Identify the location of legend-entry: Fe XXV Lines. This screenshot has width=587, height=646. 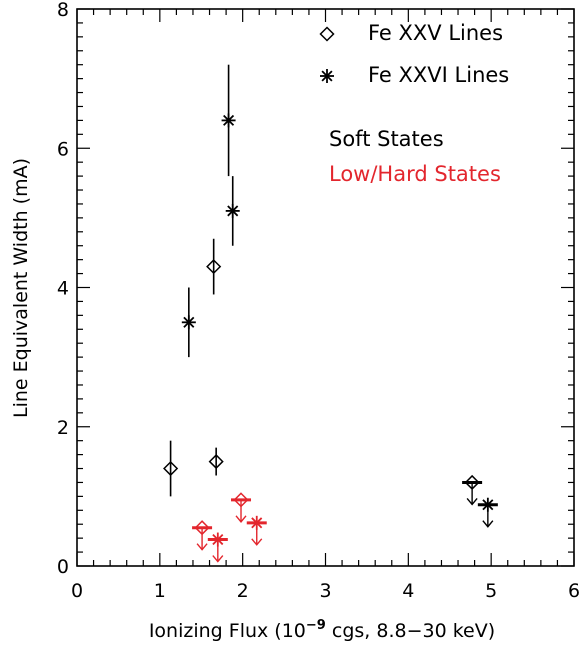
(411, 33).